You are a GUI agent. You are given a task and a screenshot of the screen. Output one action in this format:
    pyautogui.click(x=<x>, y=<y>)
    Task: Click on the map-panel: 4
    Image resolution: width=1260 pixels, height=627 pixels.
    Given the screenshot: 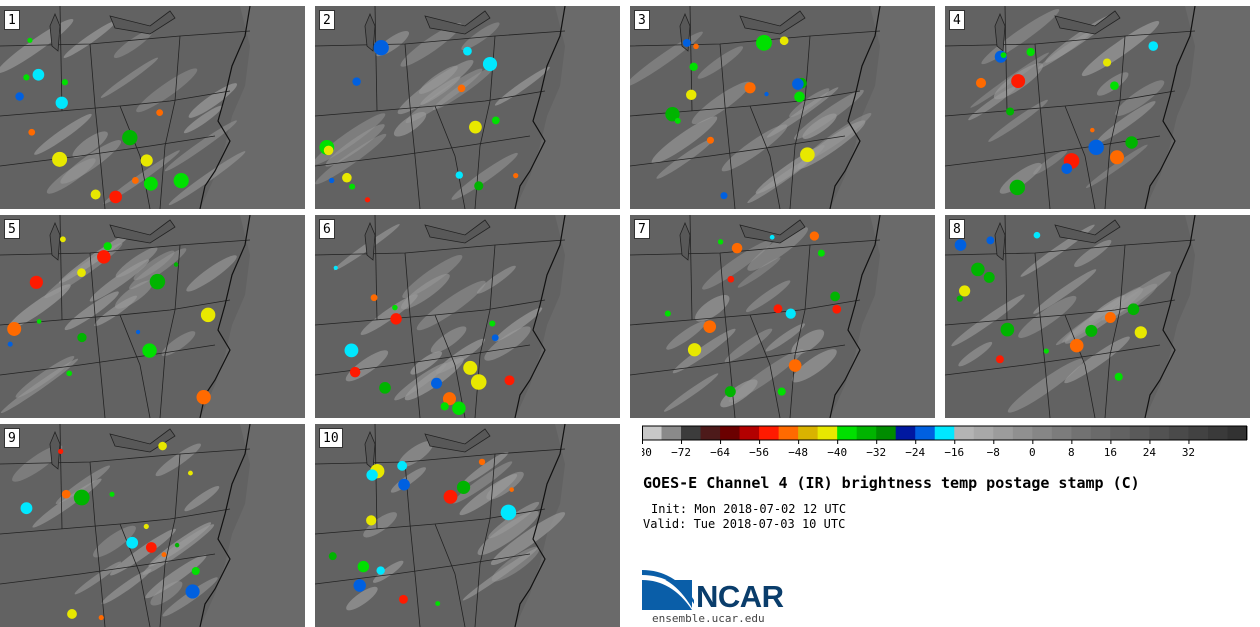 What is the action you would take?
    pyautogui.click(x=1097, y=107)
    